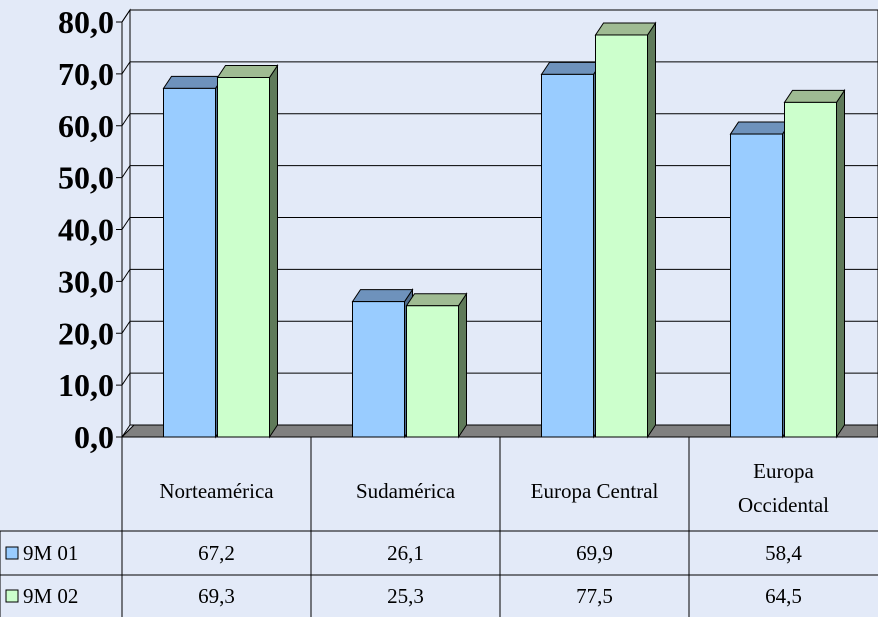 The height and width of the screenshot is (617, 878). Describe the element at coordinates (86, 385) in the screenshot. I see `y-tick-label: 10,0` at that location.